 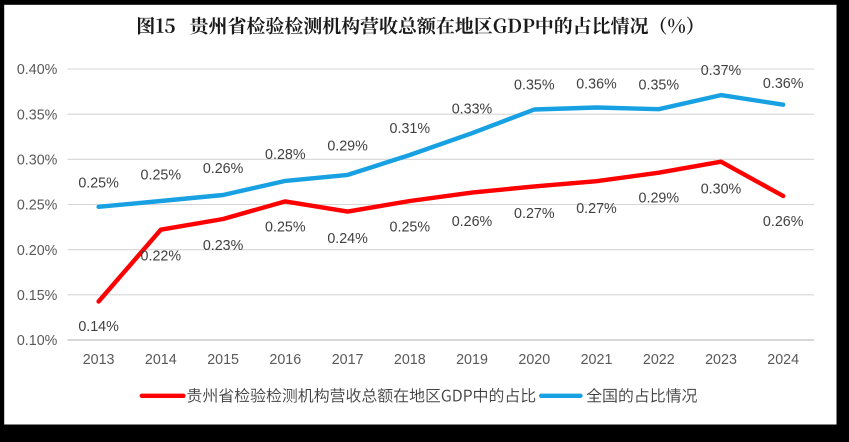 What do you see at coordinates (410, 129) in the screenshot?
I see `svg-text: 0.31%` at bounding box center [410, 129].